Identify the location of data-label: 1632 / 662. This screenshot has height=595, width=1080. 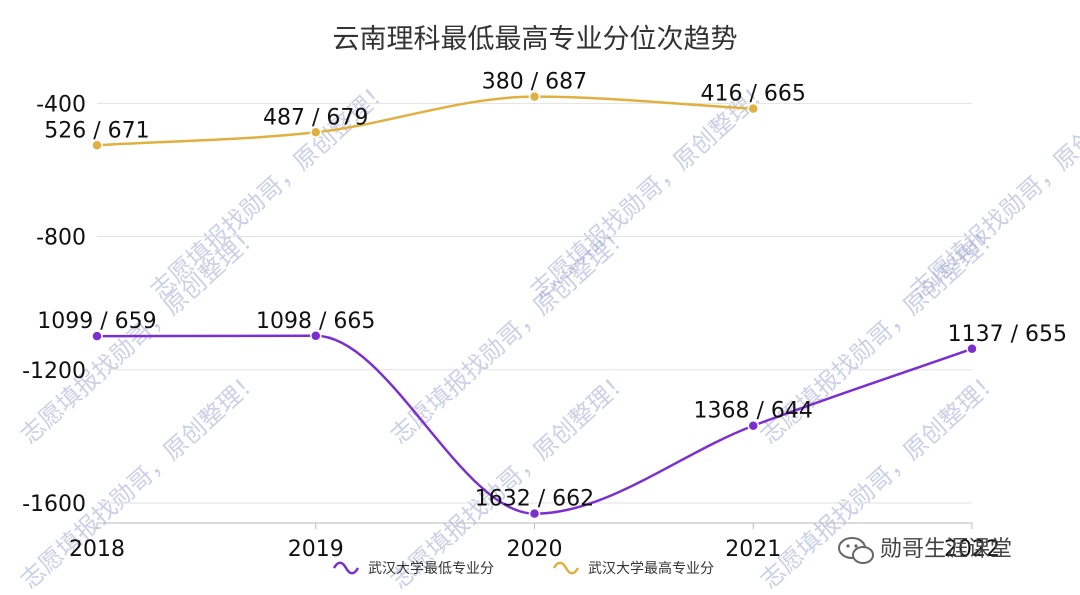
(534, 499).